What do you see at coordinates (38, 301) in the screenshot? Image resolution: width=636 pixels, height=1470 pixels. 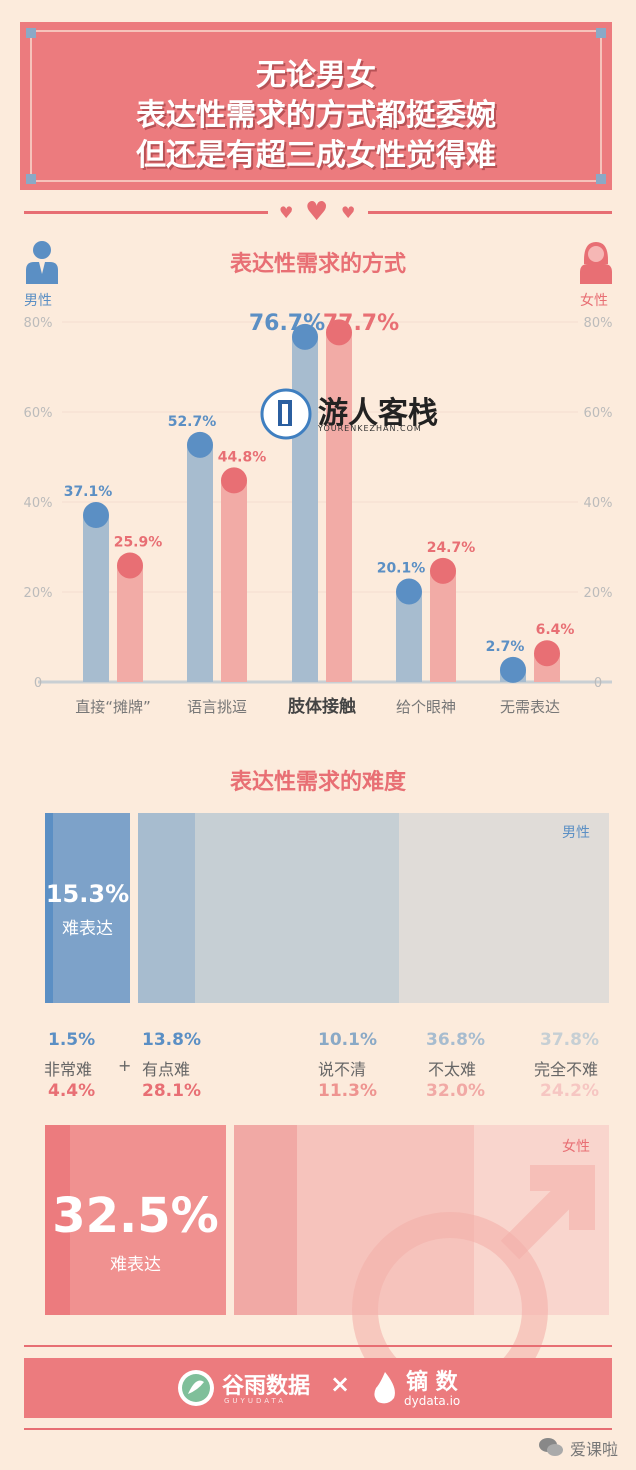 I see `male-label: 男性` at bounding box center [38, 301].